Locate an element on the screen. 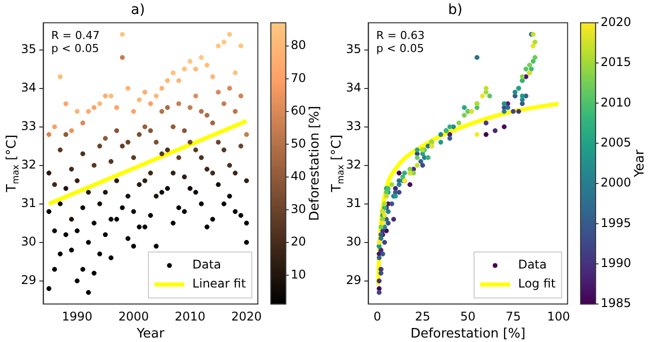 This screenshot has height=342, width=650. chart-title: a) is located at coordinates (137, 10).